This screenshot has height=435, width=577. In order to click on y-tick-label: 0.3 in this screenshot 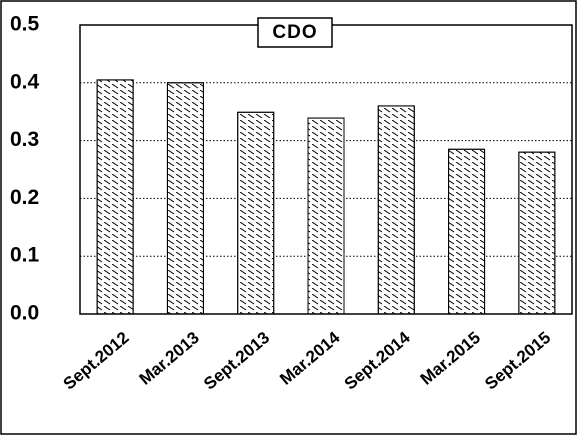, I will do `click(24, 139)`.